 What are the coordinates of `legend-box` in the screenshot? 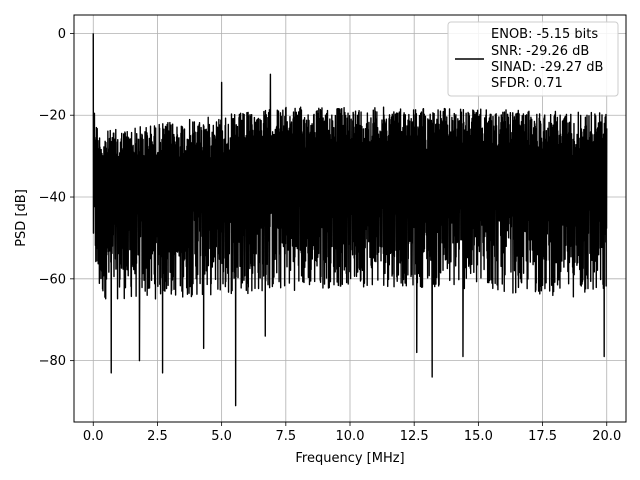 It's located at (533, 59).